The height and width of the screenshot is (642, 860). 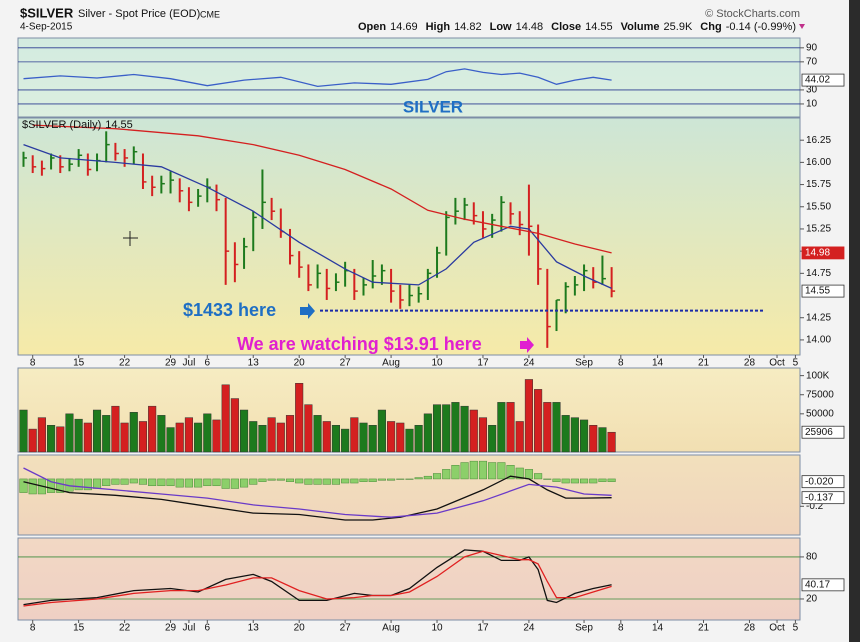 What do you see at coordinates (46, 27) in the screenshot?
I see `date: 4-Sep-2015` at bounding box center [46, 27].